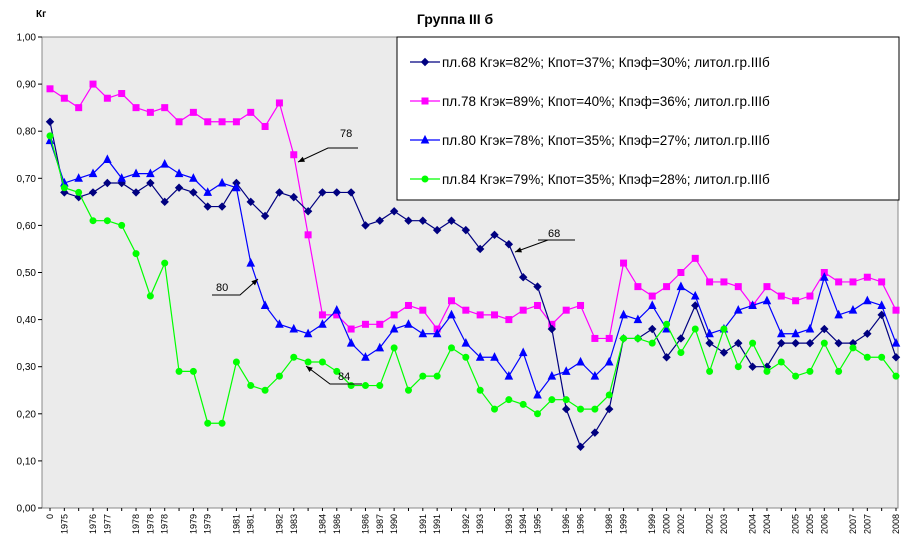 Image resolution: width=902 pixels, height=556 pixels. What do you see at coordinates (346, 134) in the screenshot?
I see `annotation: 78` at bounding box center [346, 134].